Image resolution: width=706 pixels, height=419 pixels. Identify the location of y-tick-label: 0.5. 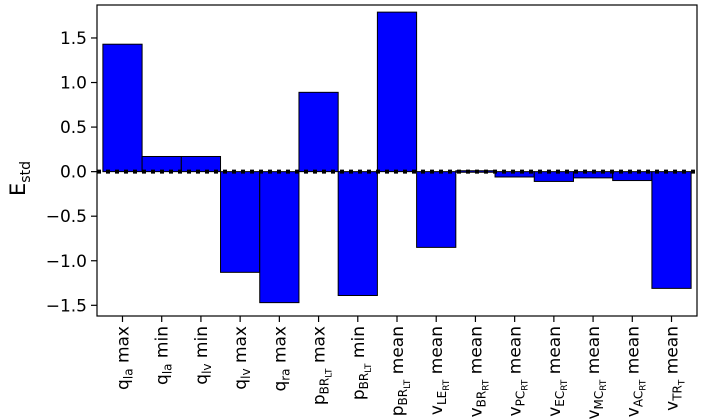
(73, 128).